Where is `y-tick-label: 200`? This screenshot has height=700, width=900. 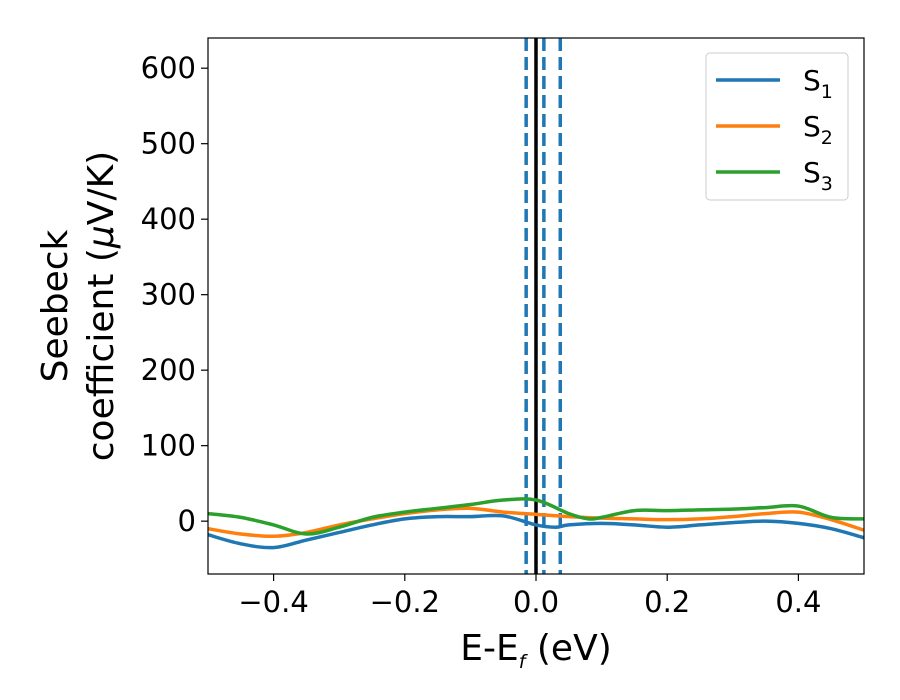 y-tick-label: 200 is located at coordinates (168, 370).